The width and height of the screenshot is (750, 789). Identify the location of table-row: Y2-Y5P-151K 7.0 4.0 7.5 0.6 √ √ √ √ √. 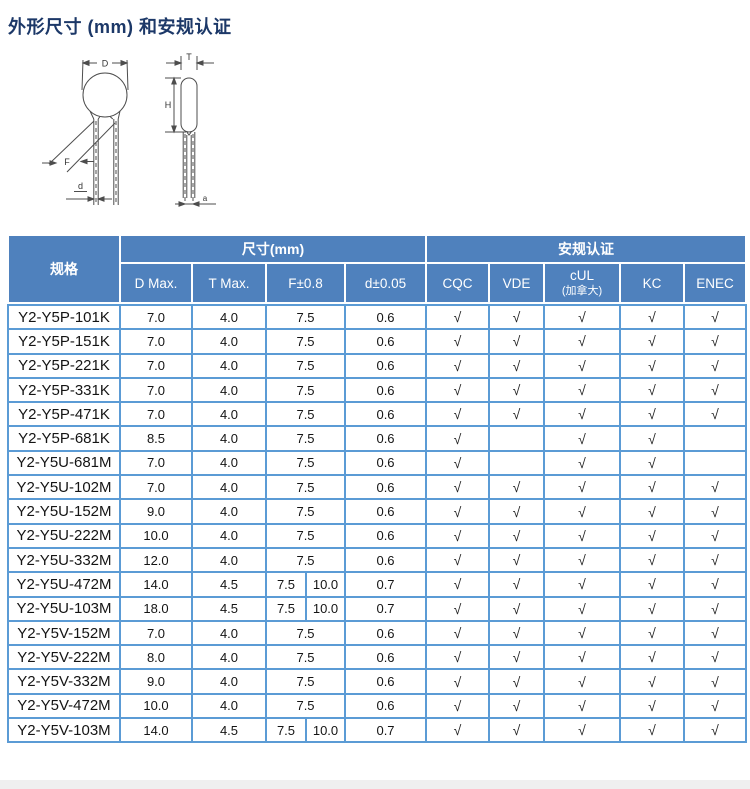
(377, 341).